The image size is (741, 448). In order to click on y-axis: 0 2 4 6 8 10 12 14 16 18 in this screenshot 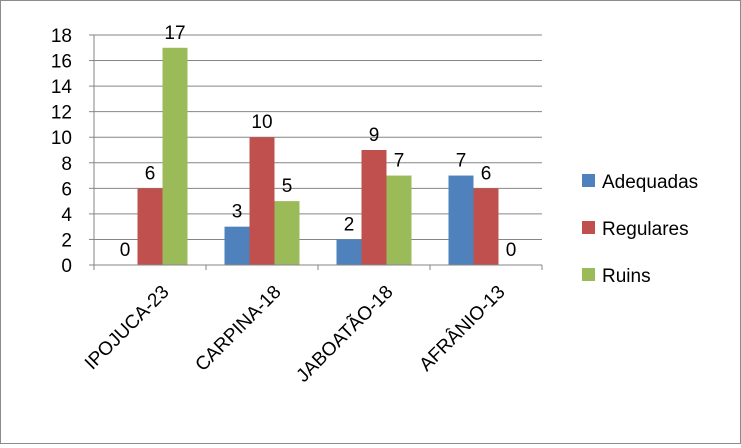, I will do `click(73, 151)`.